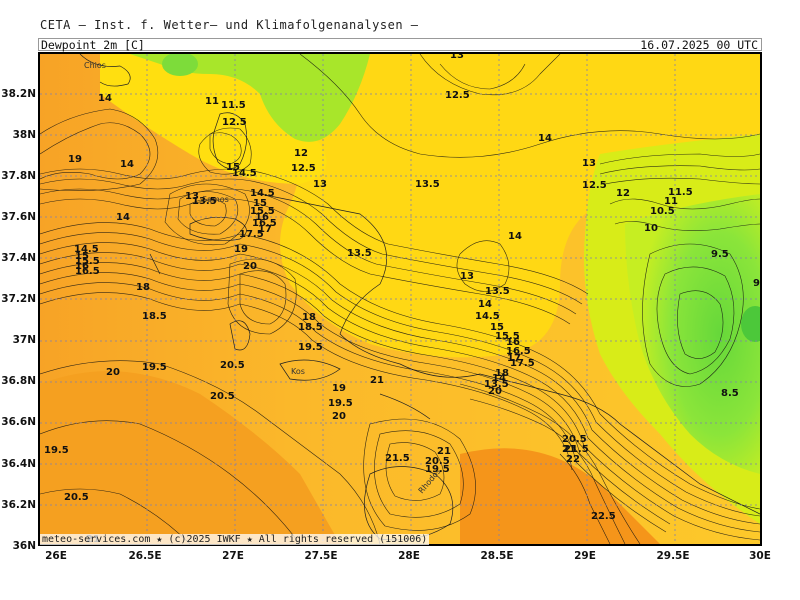 The height and width of the screenshot is (600, 800). Describe the element at coordinates (24, 546) in the screenshot. I see `lat-label: 36N` at that location.